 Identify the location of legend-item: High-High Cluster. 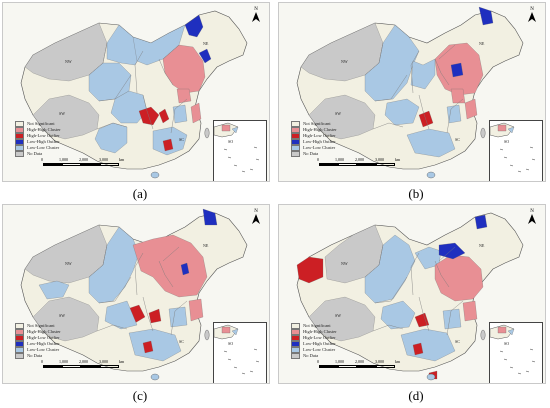
(38, 130).